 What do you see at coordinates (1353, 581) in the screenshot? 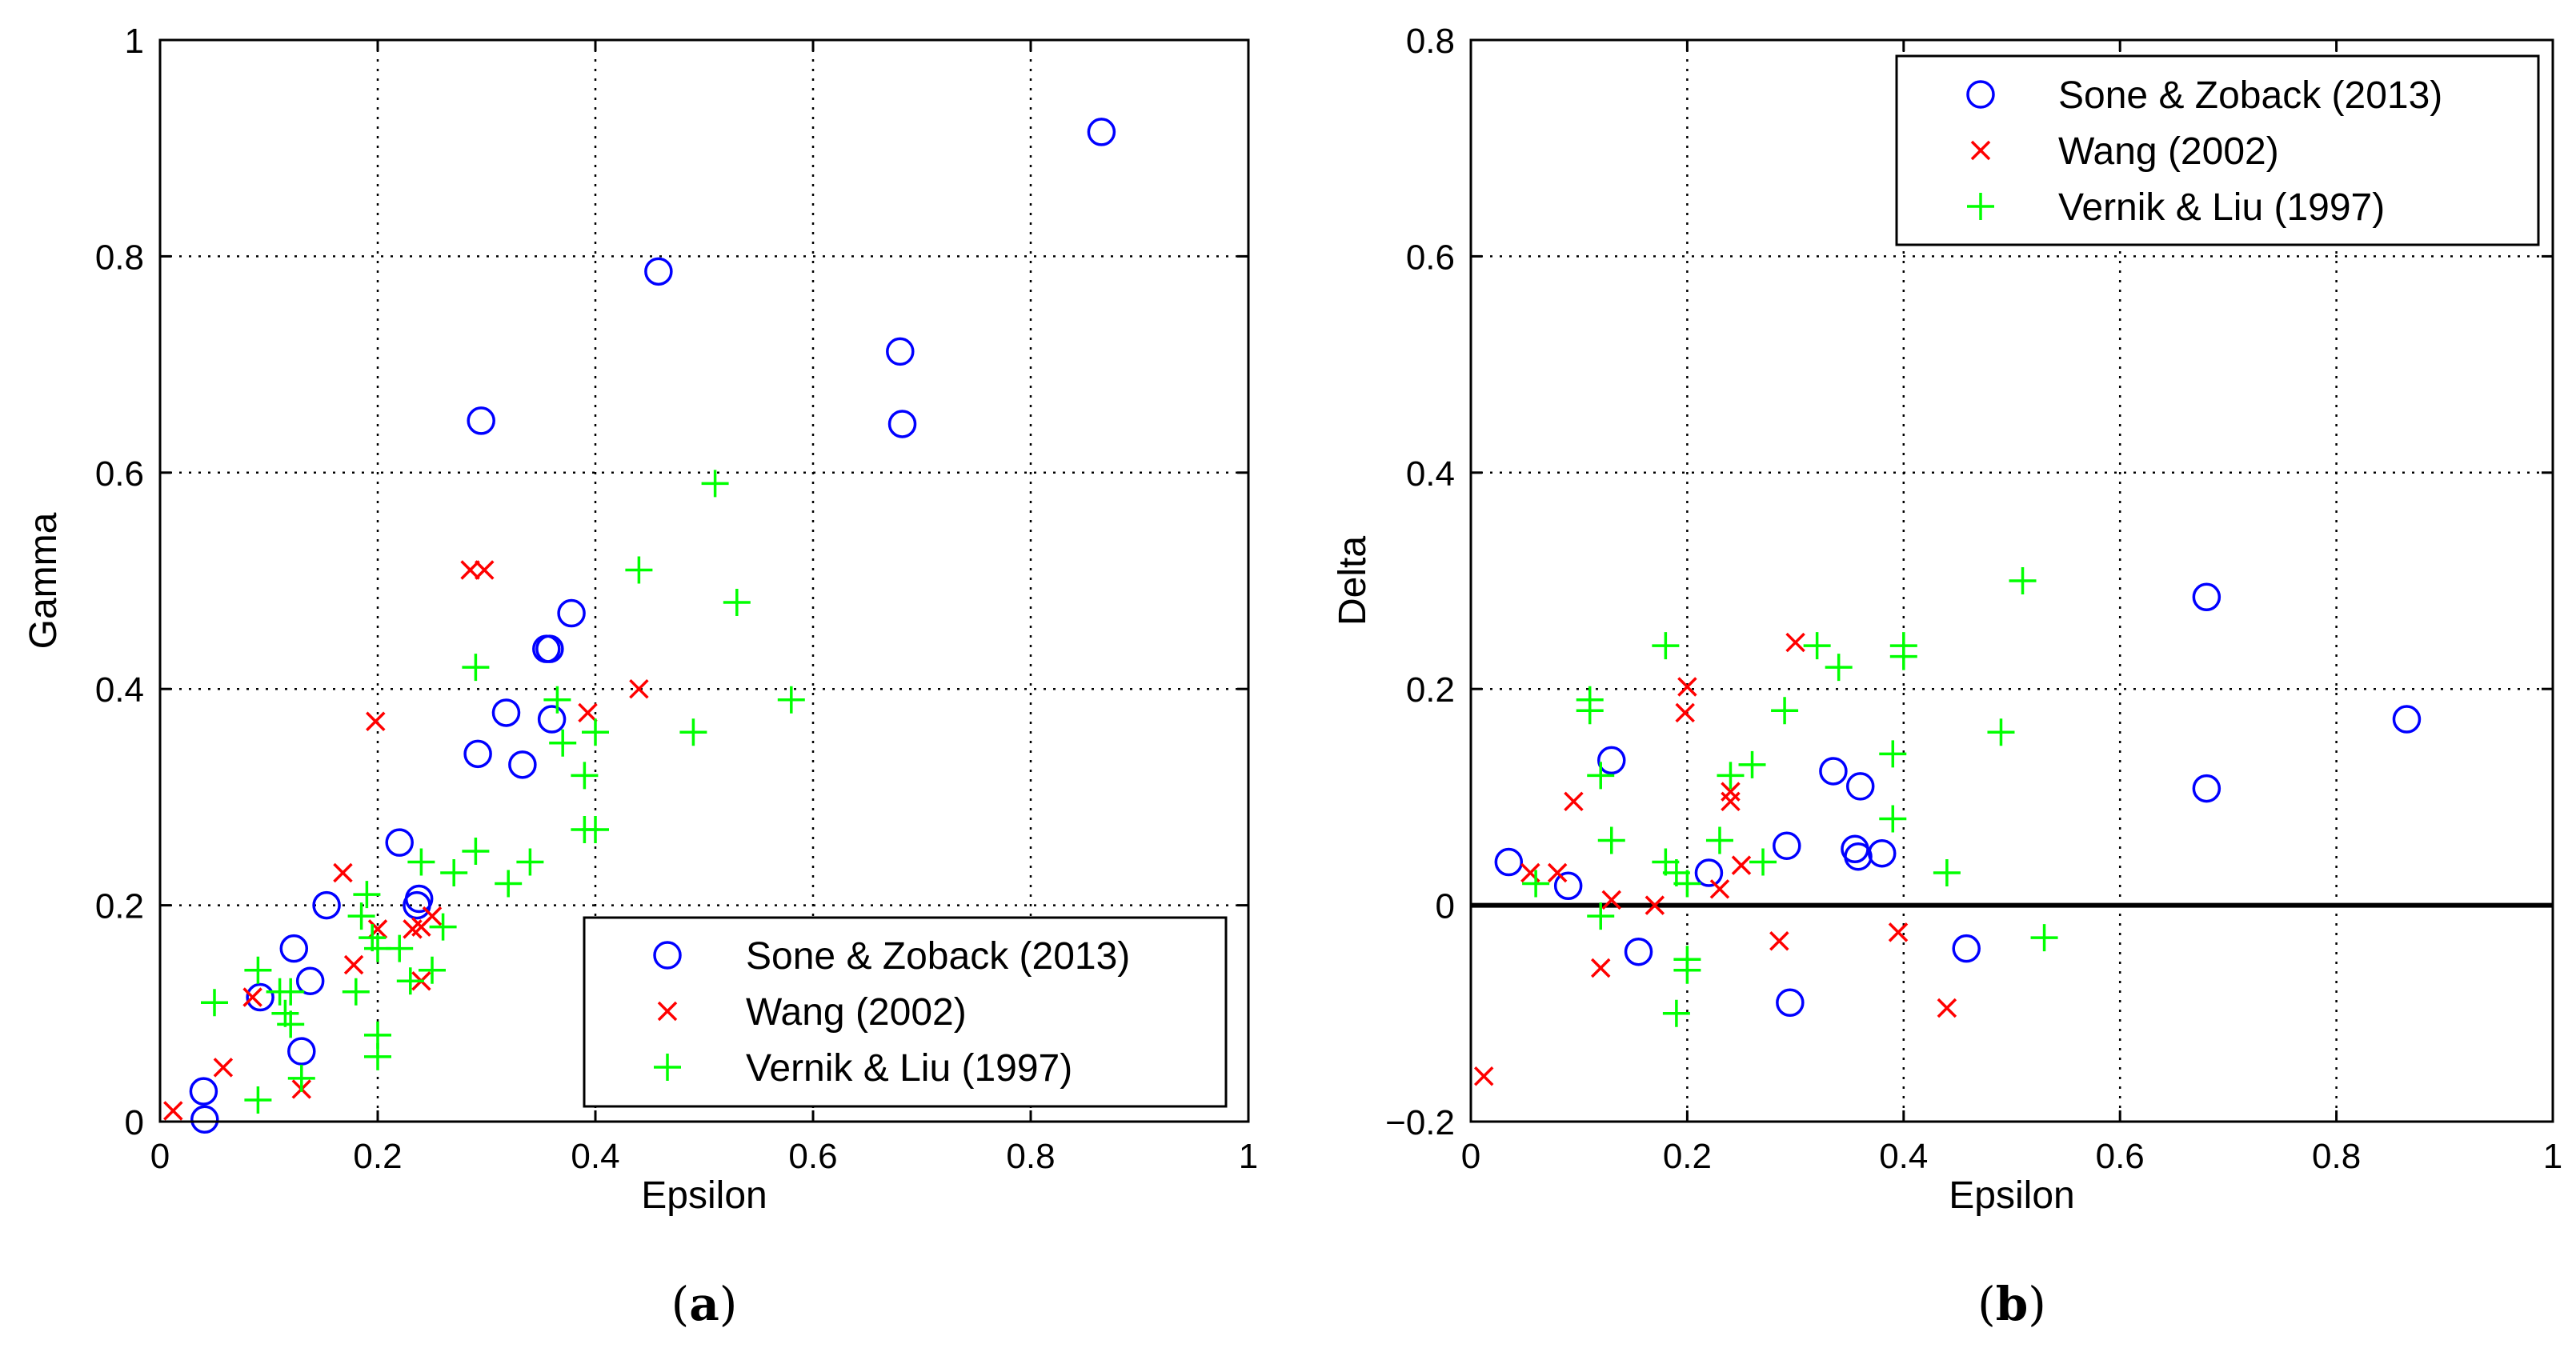
I see `y-axis-label-b: Delta` at bounding box center [1353, 581].